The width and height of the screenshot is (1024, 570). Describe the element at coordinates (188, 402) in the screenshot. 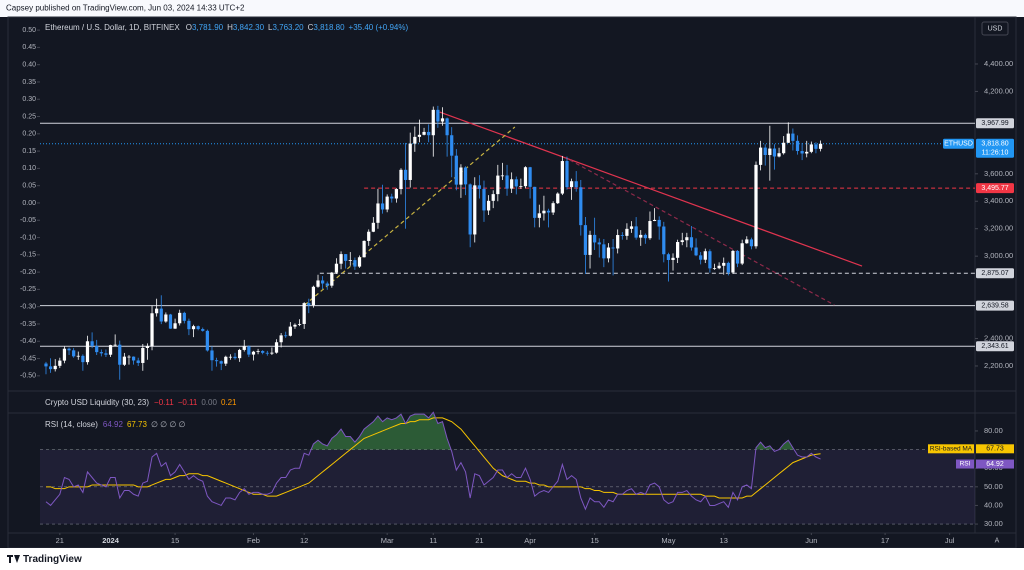

I see `liquidity-reading: −0.11` at that location.